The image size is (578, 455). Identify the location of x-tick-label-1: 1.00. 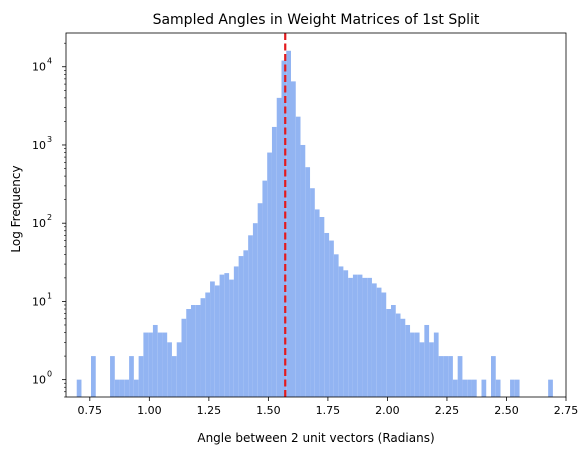
(149, 410).